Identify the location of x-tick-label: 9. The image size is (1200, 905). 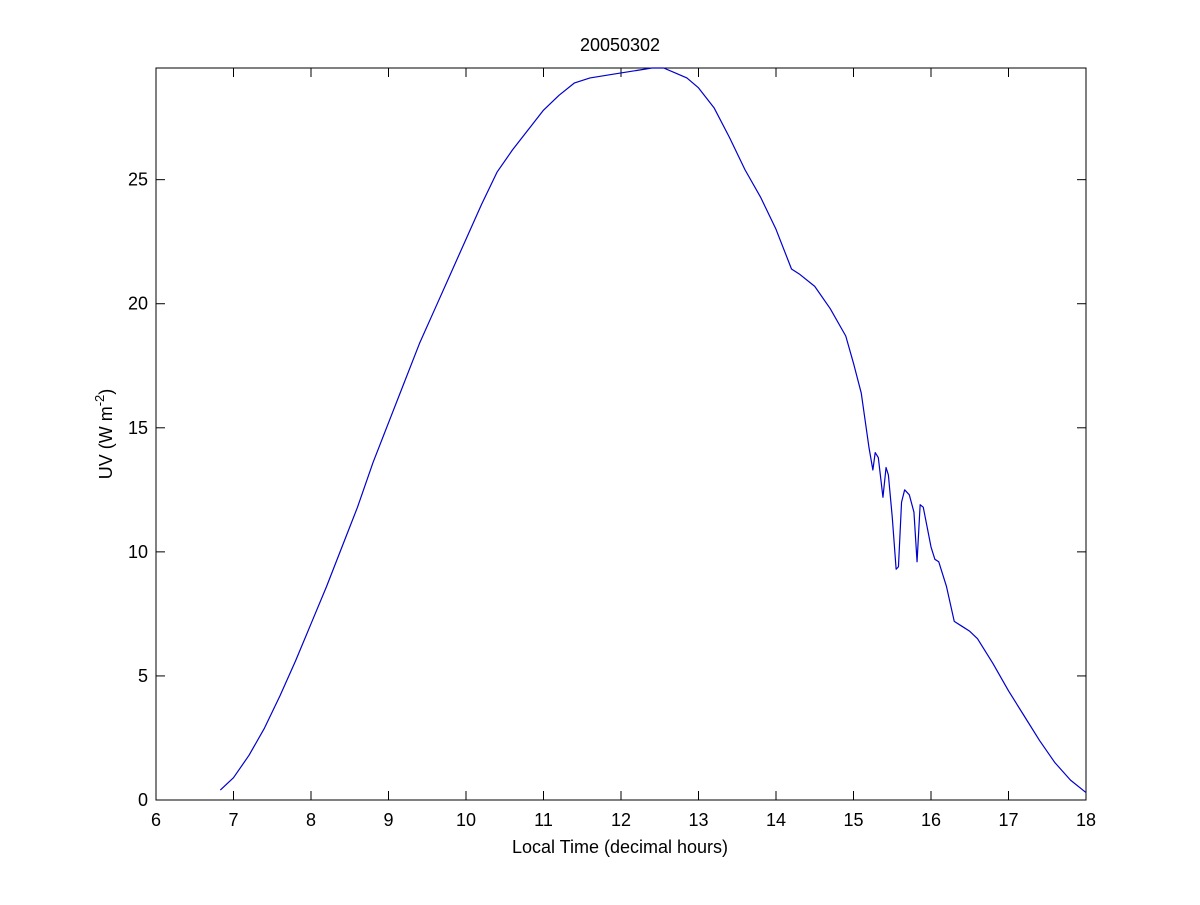
(388, 820).